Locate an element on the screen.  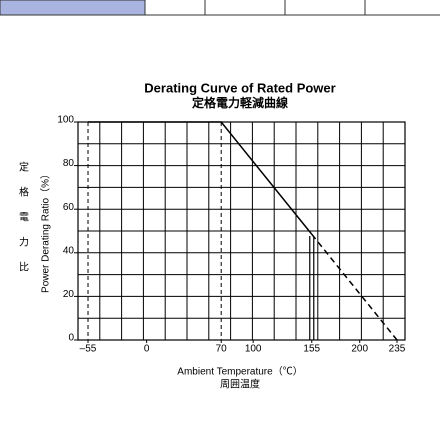
x-tick-label: –55 is located at coordinates (88, 349).